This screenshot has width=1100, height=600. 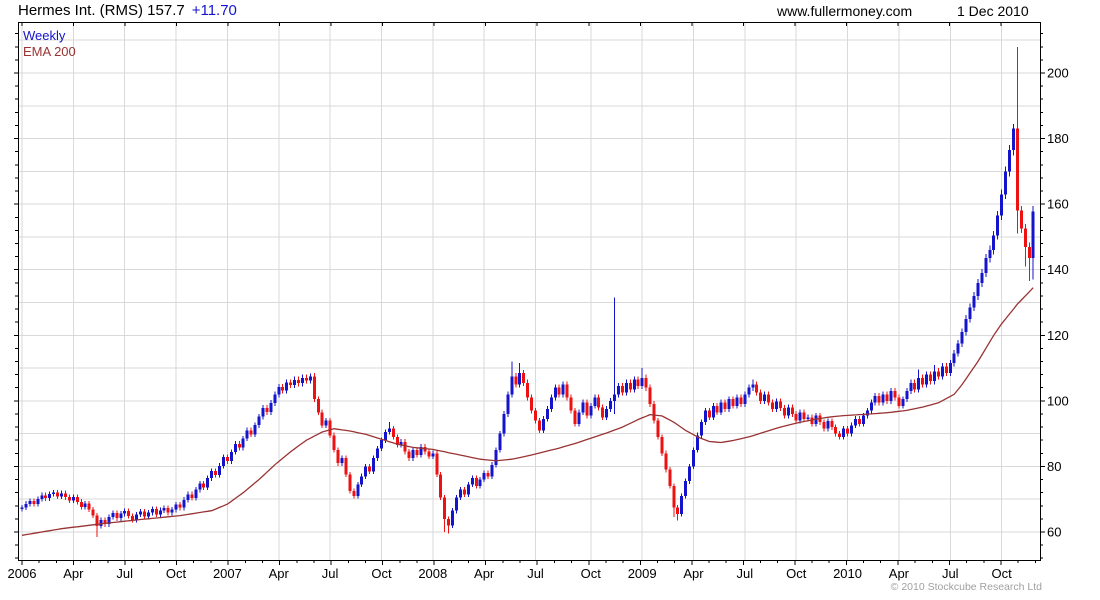 I want to click on chart-date: 1 Dec 2010, so click(x=993, y=11).